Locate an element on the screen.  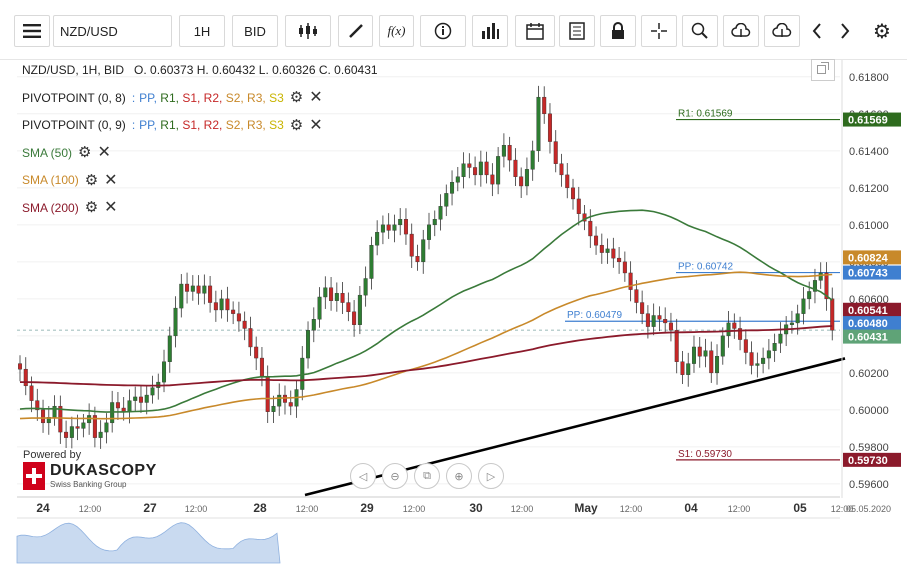
volume-button is located at coordinates (490, 31).